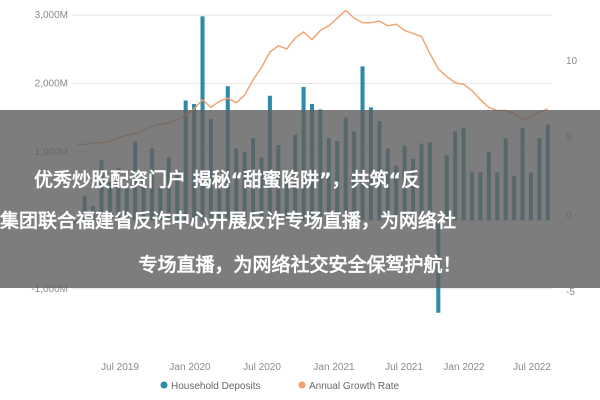 This screenshot has height=400, width=600. I want to click on left-tick-label: -1,000M, so click(49, 289).